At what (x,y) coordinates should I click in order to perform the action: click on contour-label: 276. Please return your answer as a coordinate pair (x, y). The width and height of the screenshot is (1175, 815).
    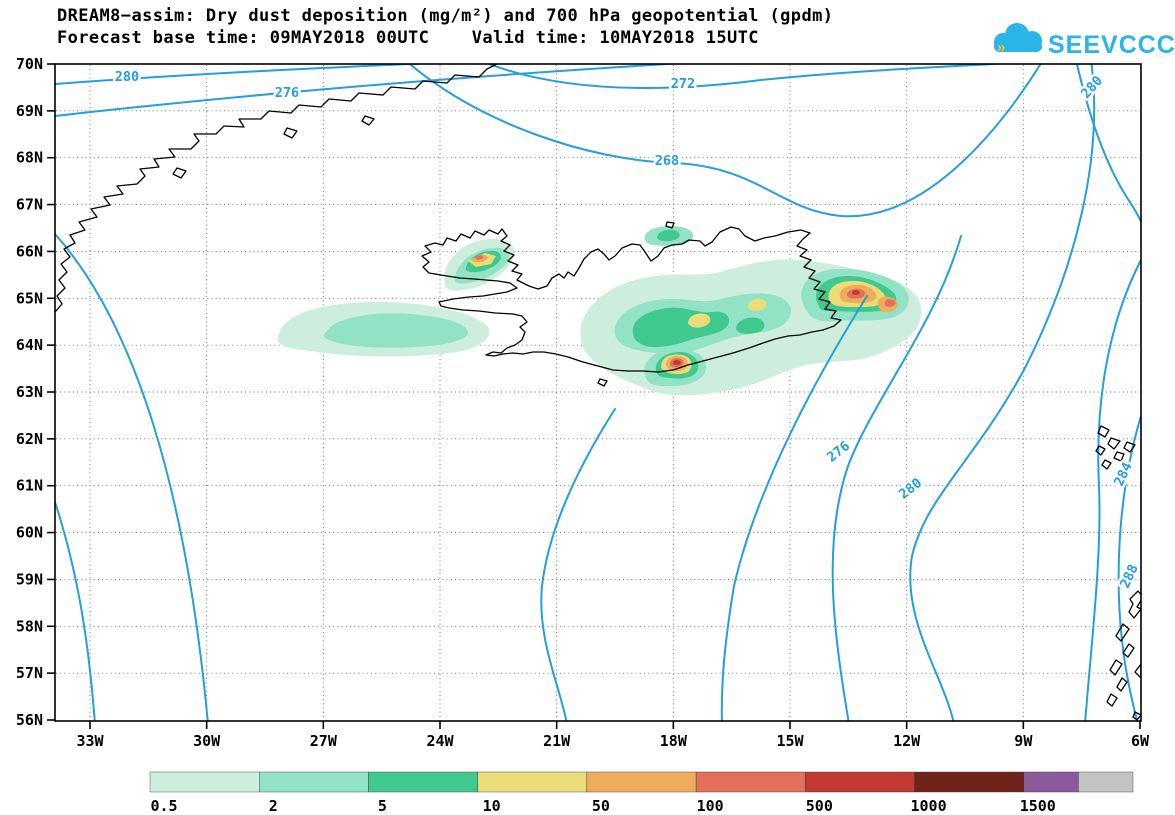
    Looking at the image, I should click on (287, 93).